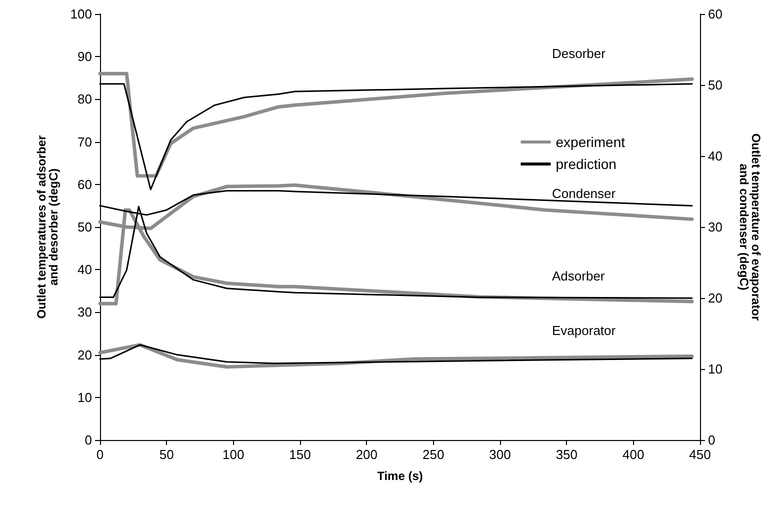 The image size is (780, 508). Describe the element at coordinates (47, 226) in the screenshot. I see `y-axis-title: Outlet temperatures of adsorber and desorber (degC)` at that location.